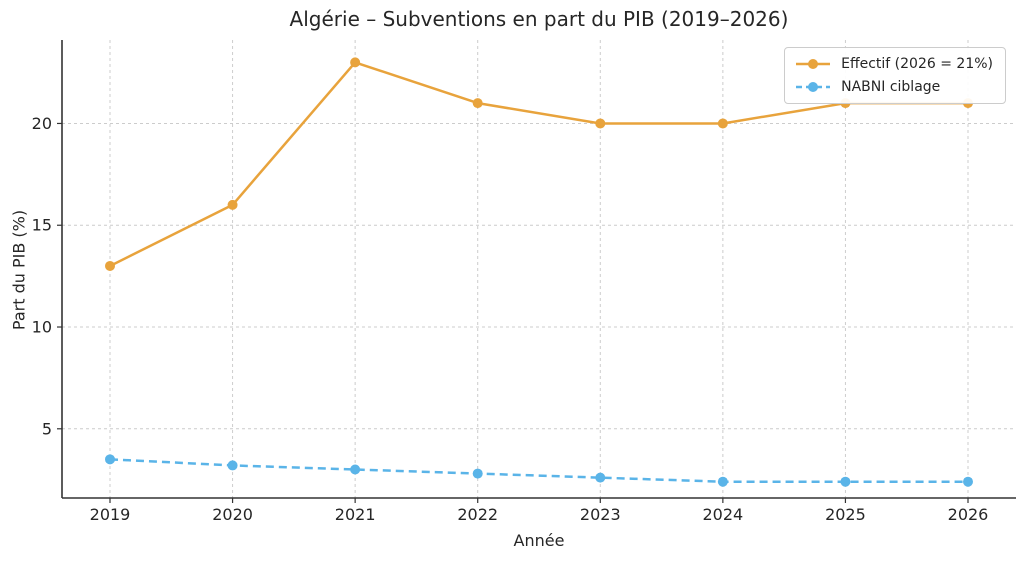 Image resolution: width=1024 pixels, height=564 pixels. Describe the element at coordinates (968, 514) in the screenshot. I see `x-tick-label-2026: 2026` at that location.